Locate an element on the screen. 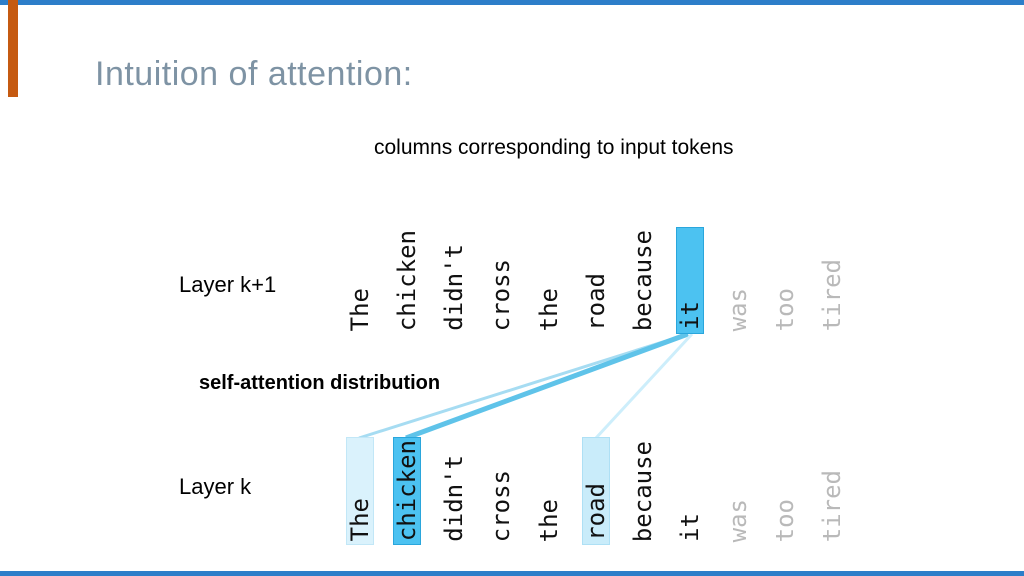 The height and width of the screenshot is (576, 1024). token-didnt-k1: didn't is located at coordinates (454, 280).